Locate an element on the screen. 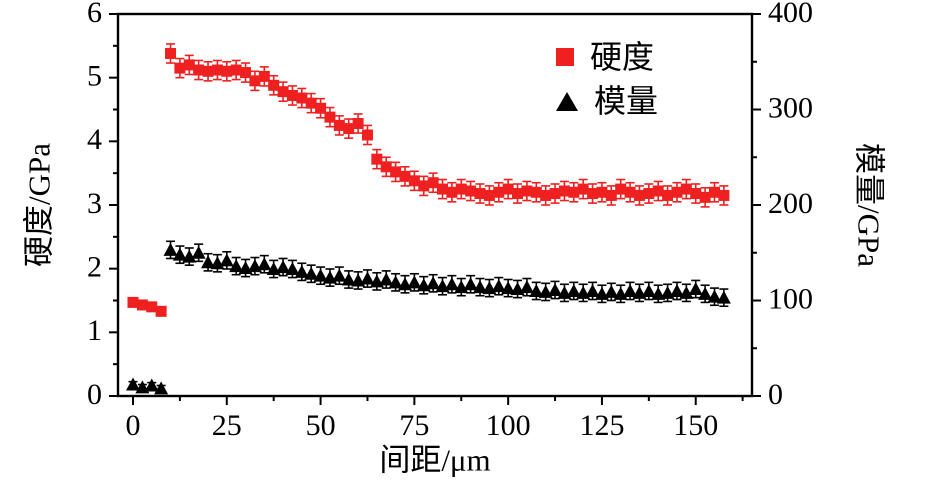 The height and width of the screenshot is (490, 945). legend-label-hardness: 硬度 is located at coordinates (622, 57).